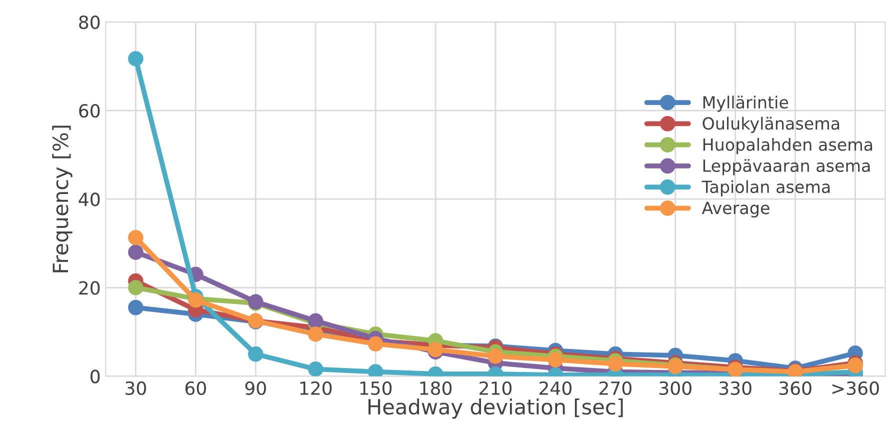  What do you see at coordinates (62, 199) in the screenshot?
I see `y-axis-title: Frequency [%]` at bounding box center [62, 199].